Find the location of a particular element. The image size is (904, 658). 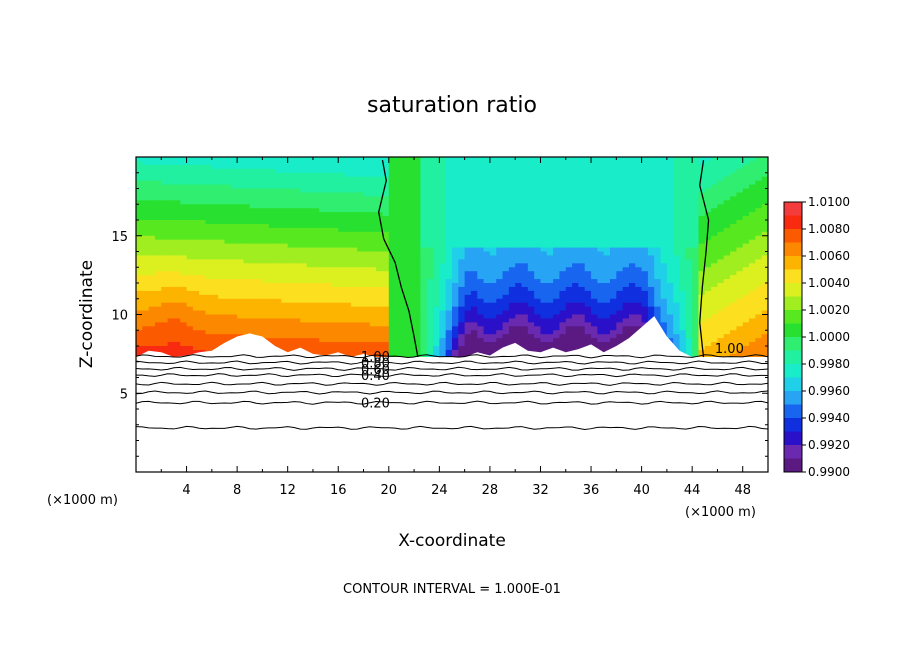

x-tick-label: 4 is located at coordinates (186, 490).